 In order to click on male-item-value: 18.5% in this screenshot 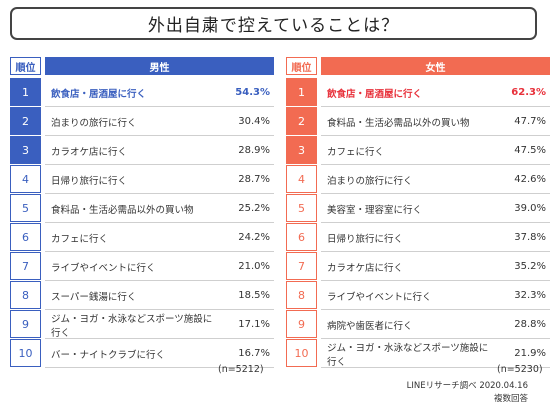, I will do `click(254, 295)`.